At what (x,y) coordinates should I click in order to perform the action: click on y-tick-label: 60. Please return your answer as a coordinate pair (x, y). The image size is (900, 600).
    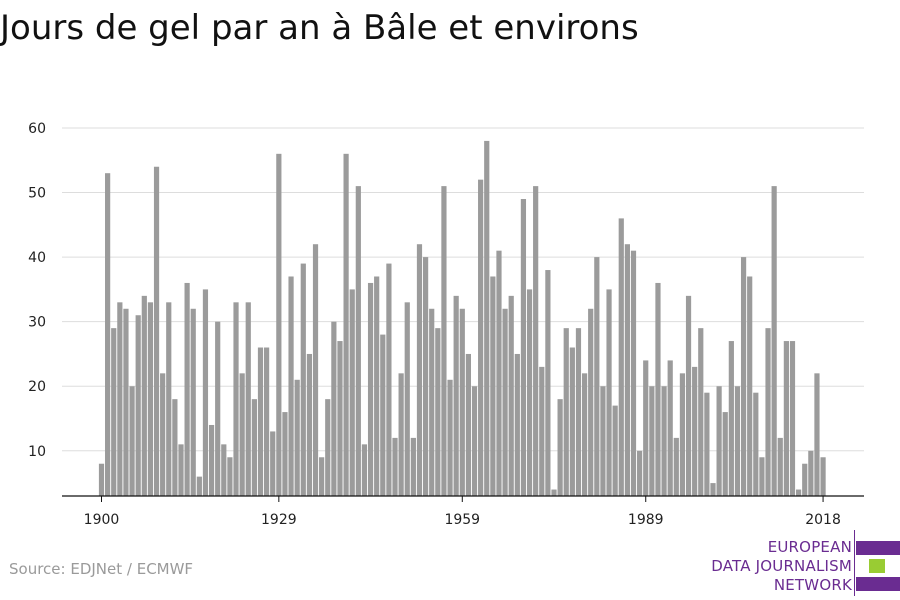
    Looking at the image, I should click on (37, 129).